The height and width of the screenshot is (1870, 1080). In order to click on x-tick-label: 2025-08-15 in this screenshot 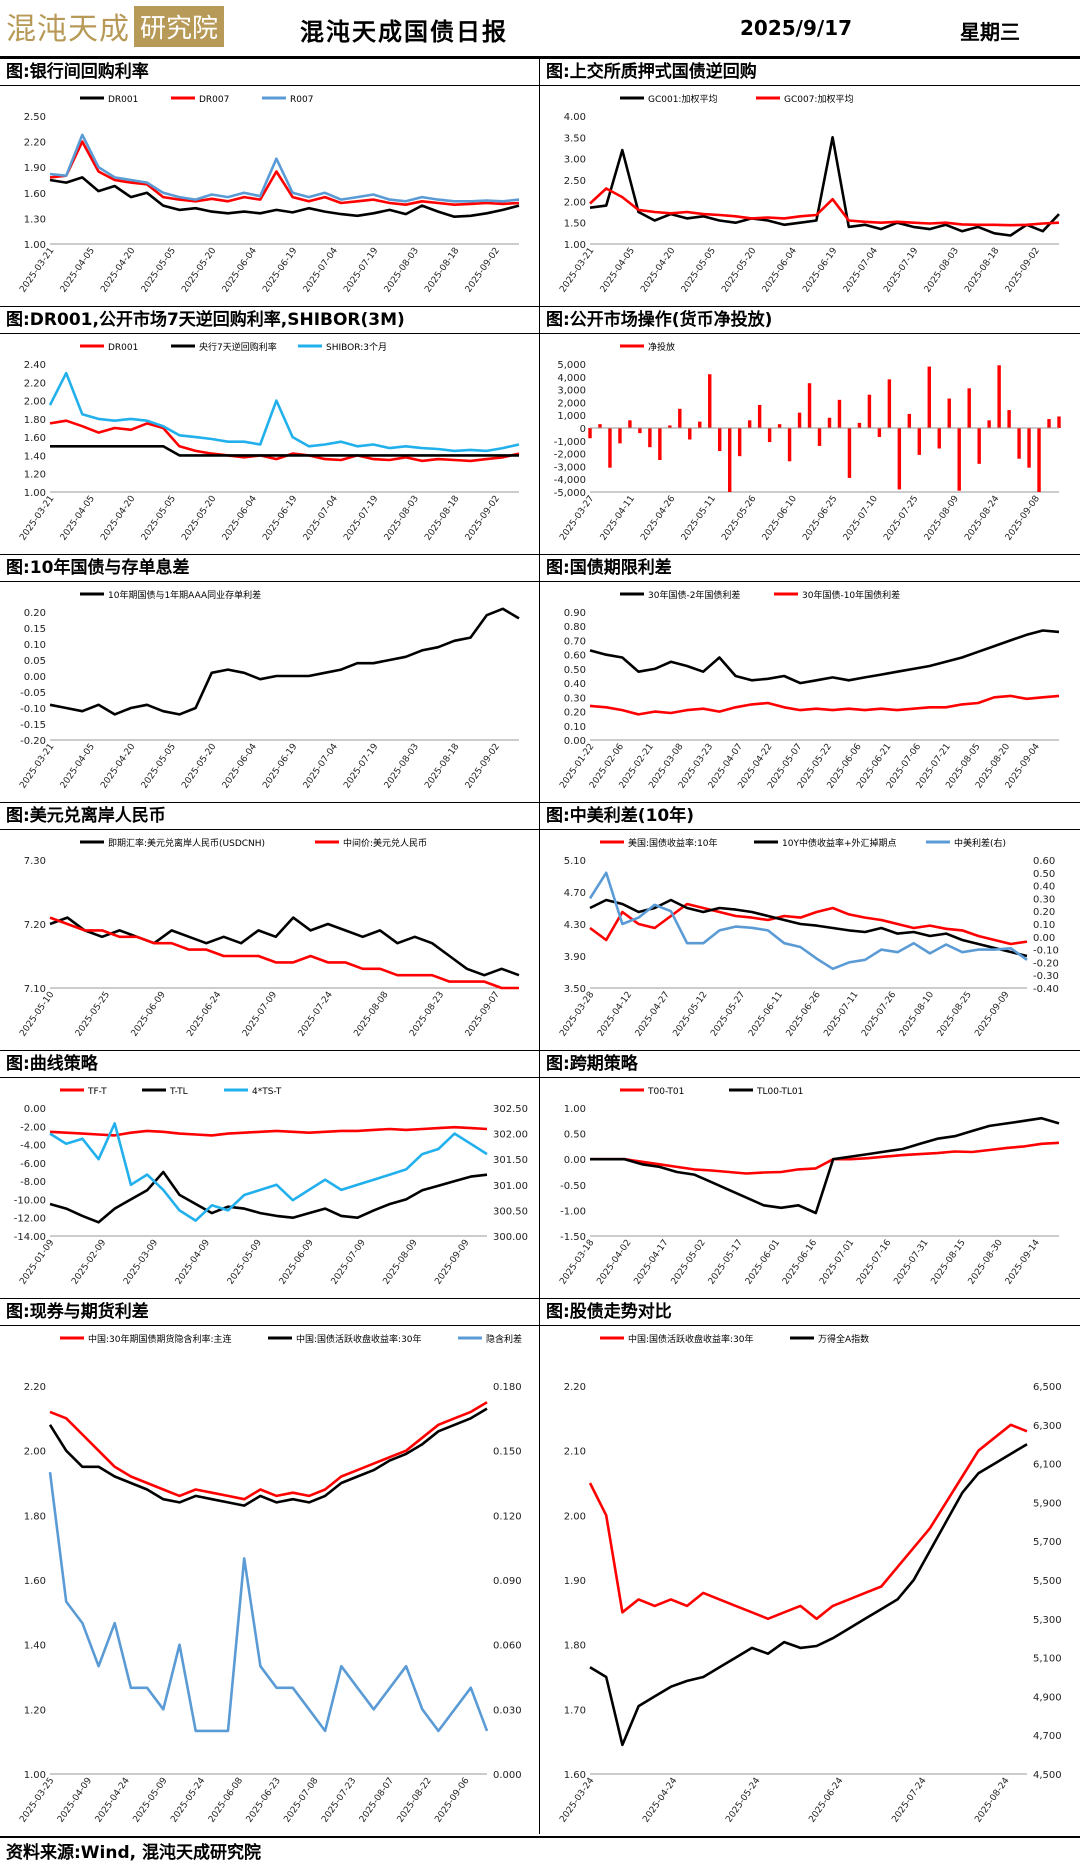, I will do `click(949, 1262)`.